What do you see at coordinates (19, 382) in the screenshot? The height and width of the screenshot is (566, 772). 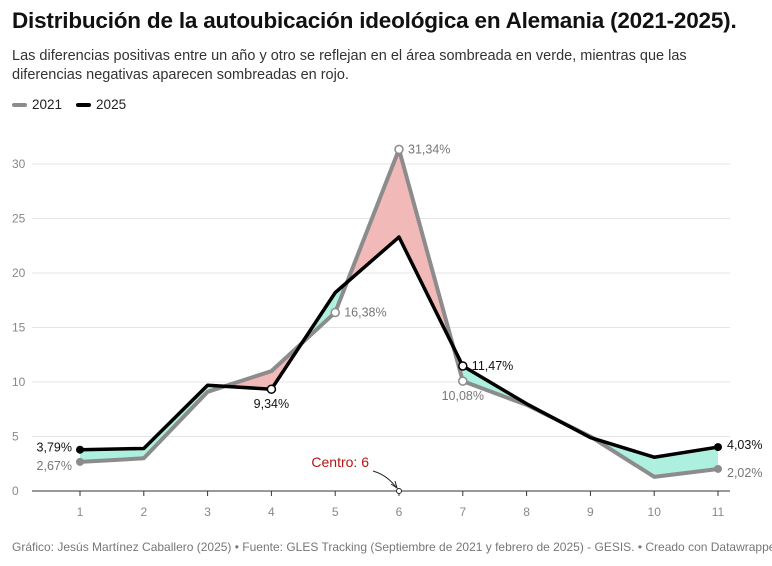 I see `y-tick-label-10: 10` at bounding box center [19, 382].